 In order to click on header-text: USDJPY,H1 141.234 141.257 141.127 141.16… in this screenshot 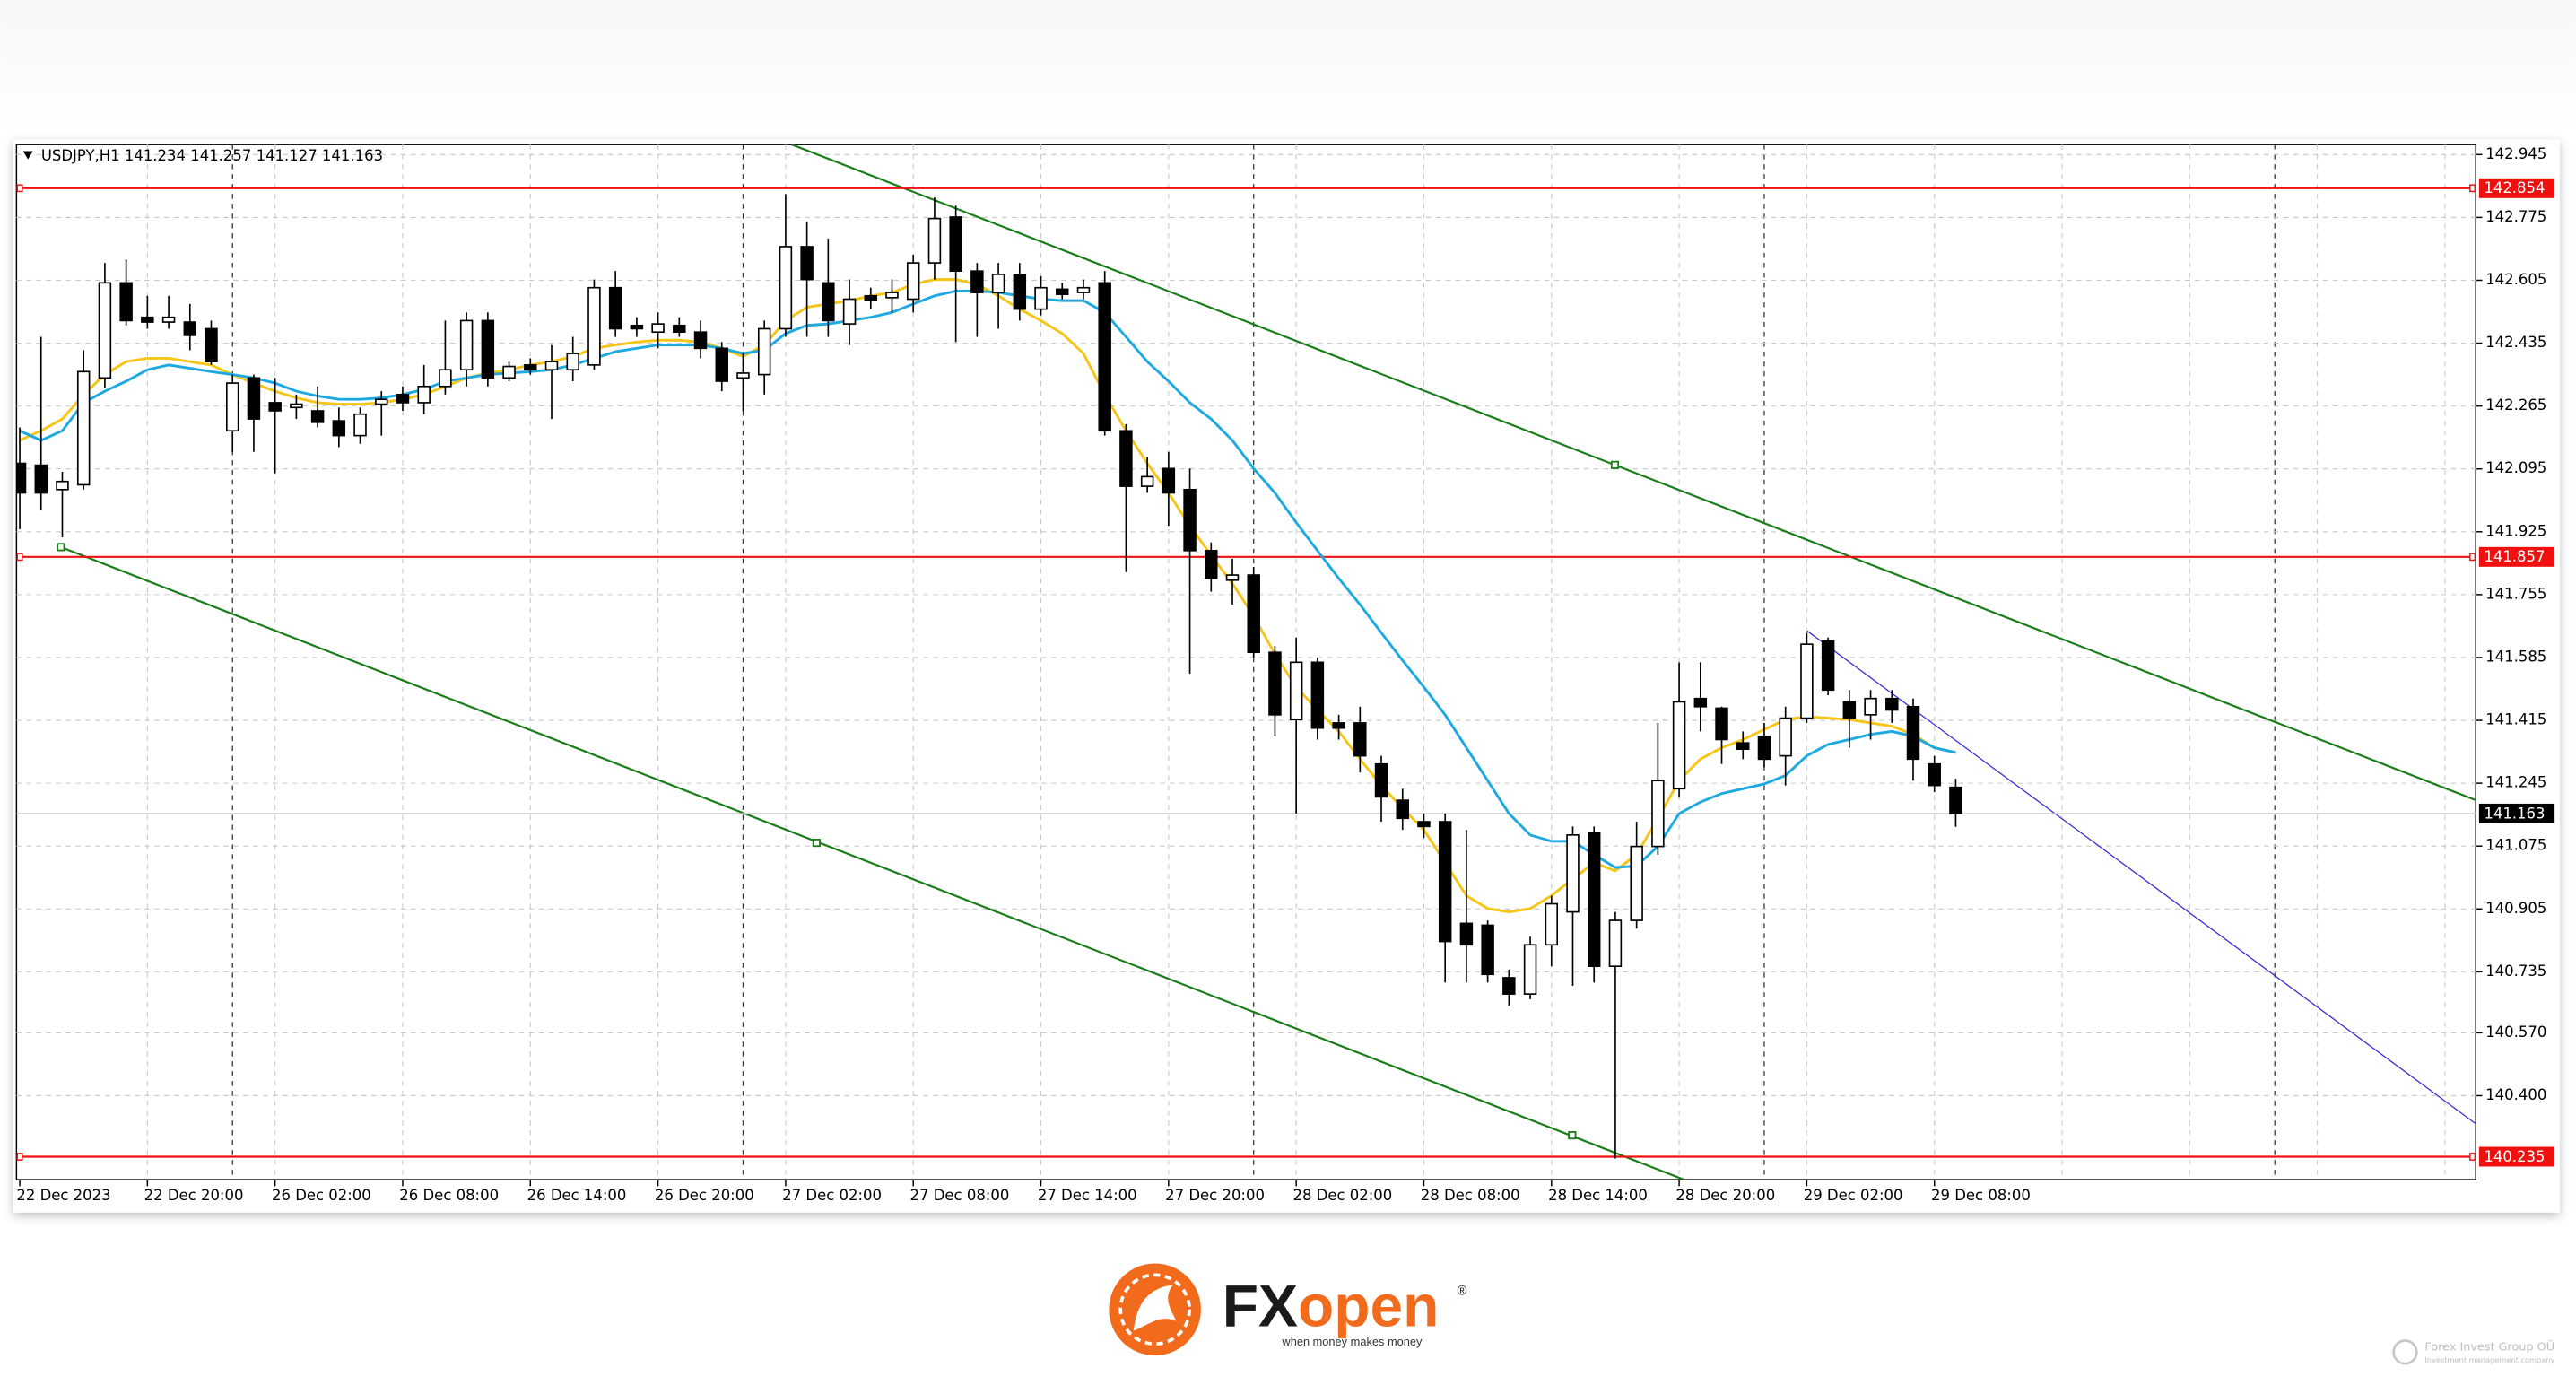, I will do `click(212, 154)`.